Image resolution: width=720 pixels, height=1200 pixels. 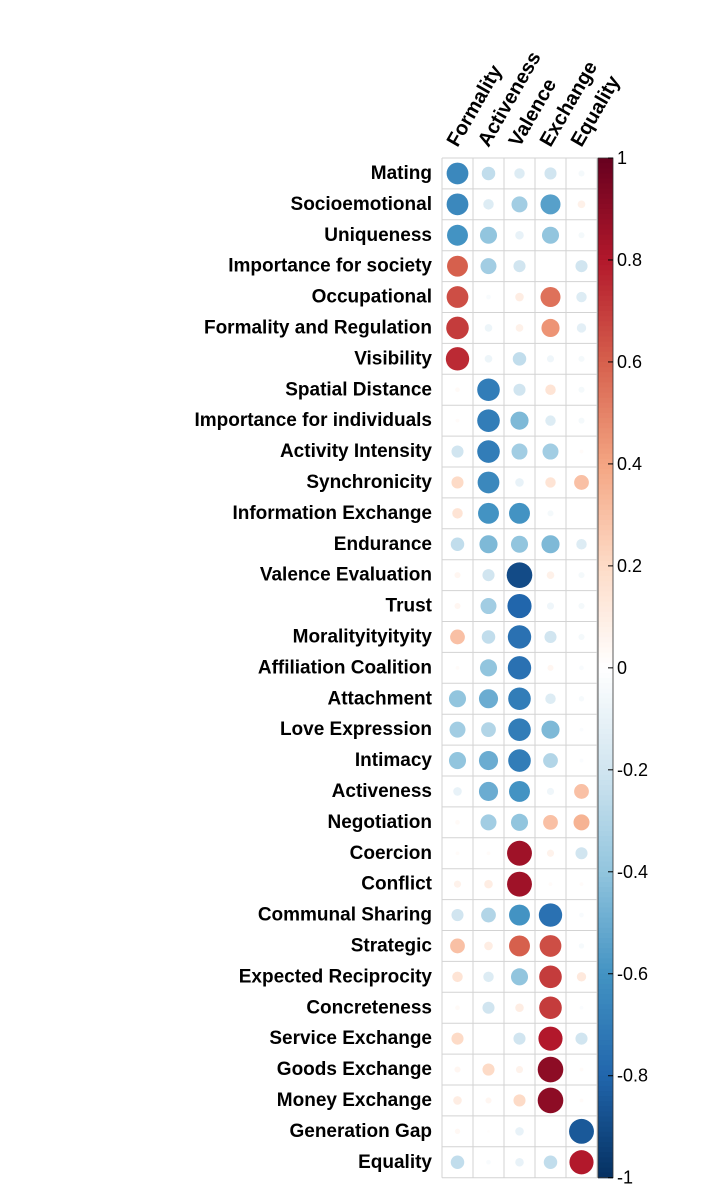 I want to click on row-label: Attachment, so click(x=379, y=698).